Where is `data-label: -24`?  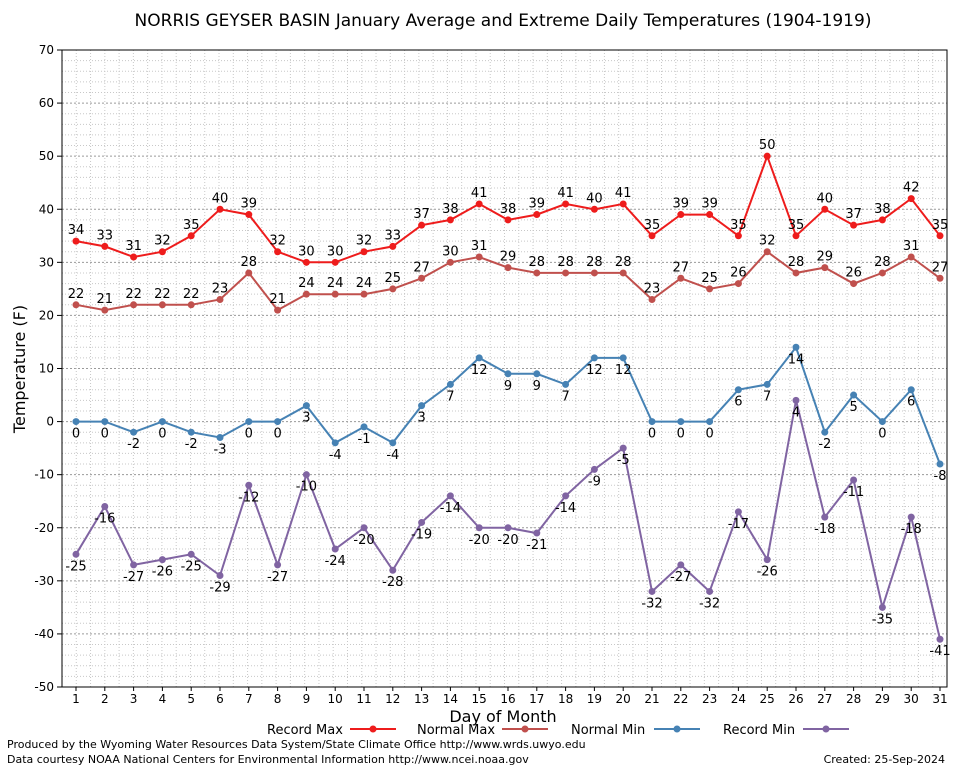 data-label: -24 is located at coordinates (335, 561).